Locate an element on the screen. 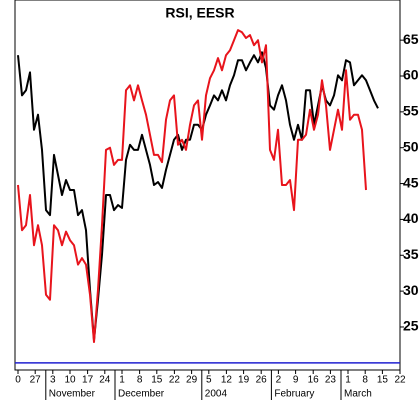  x-tick-label: 3 is located at coordinates (53, 380).